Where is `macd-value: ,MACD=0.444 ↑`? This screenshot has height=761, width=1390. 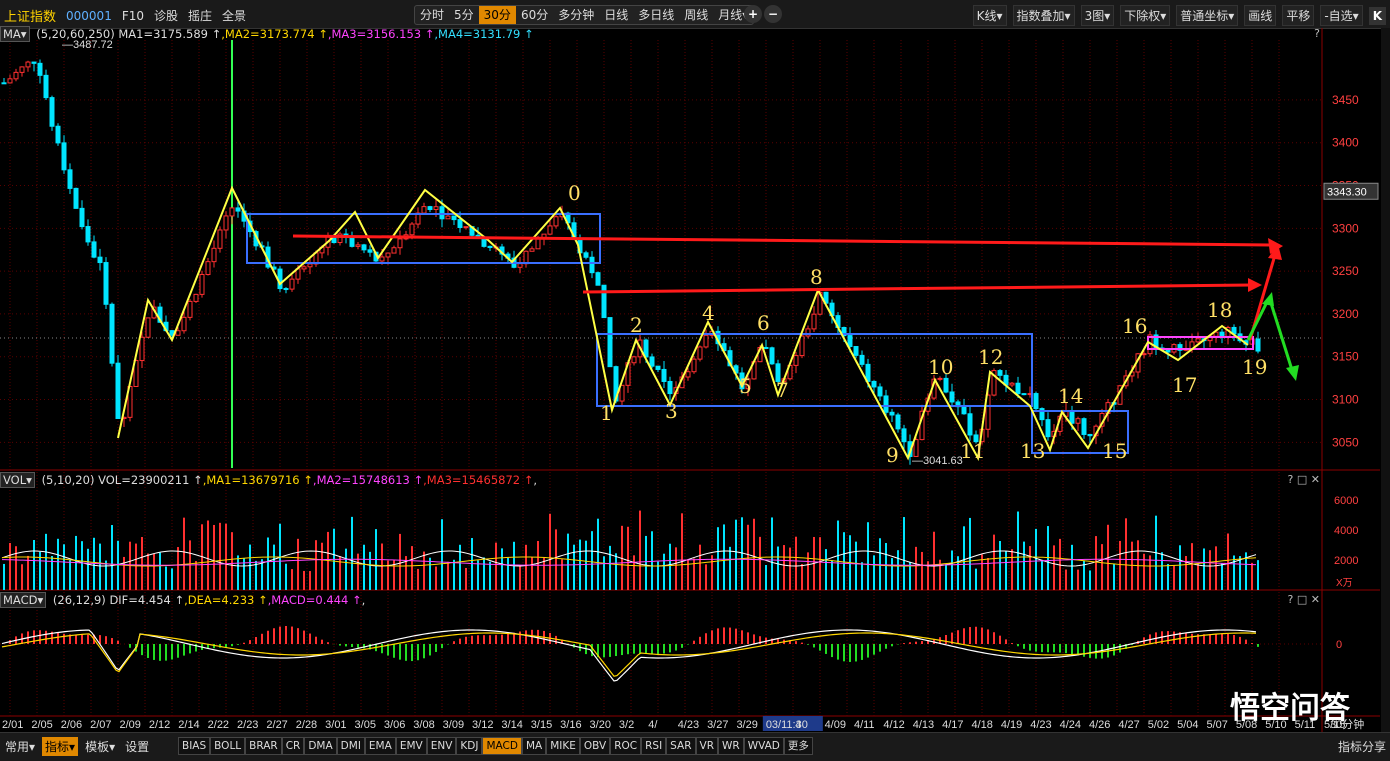
macd-value: ,MACD=0.444 ↑ is located at coordinates (314, 600).